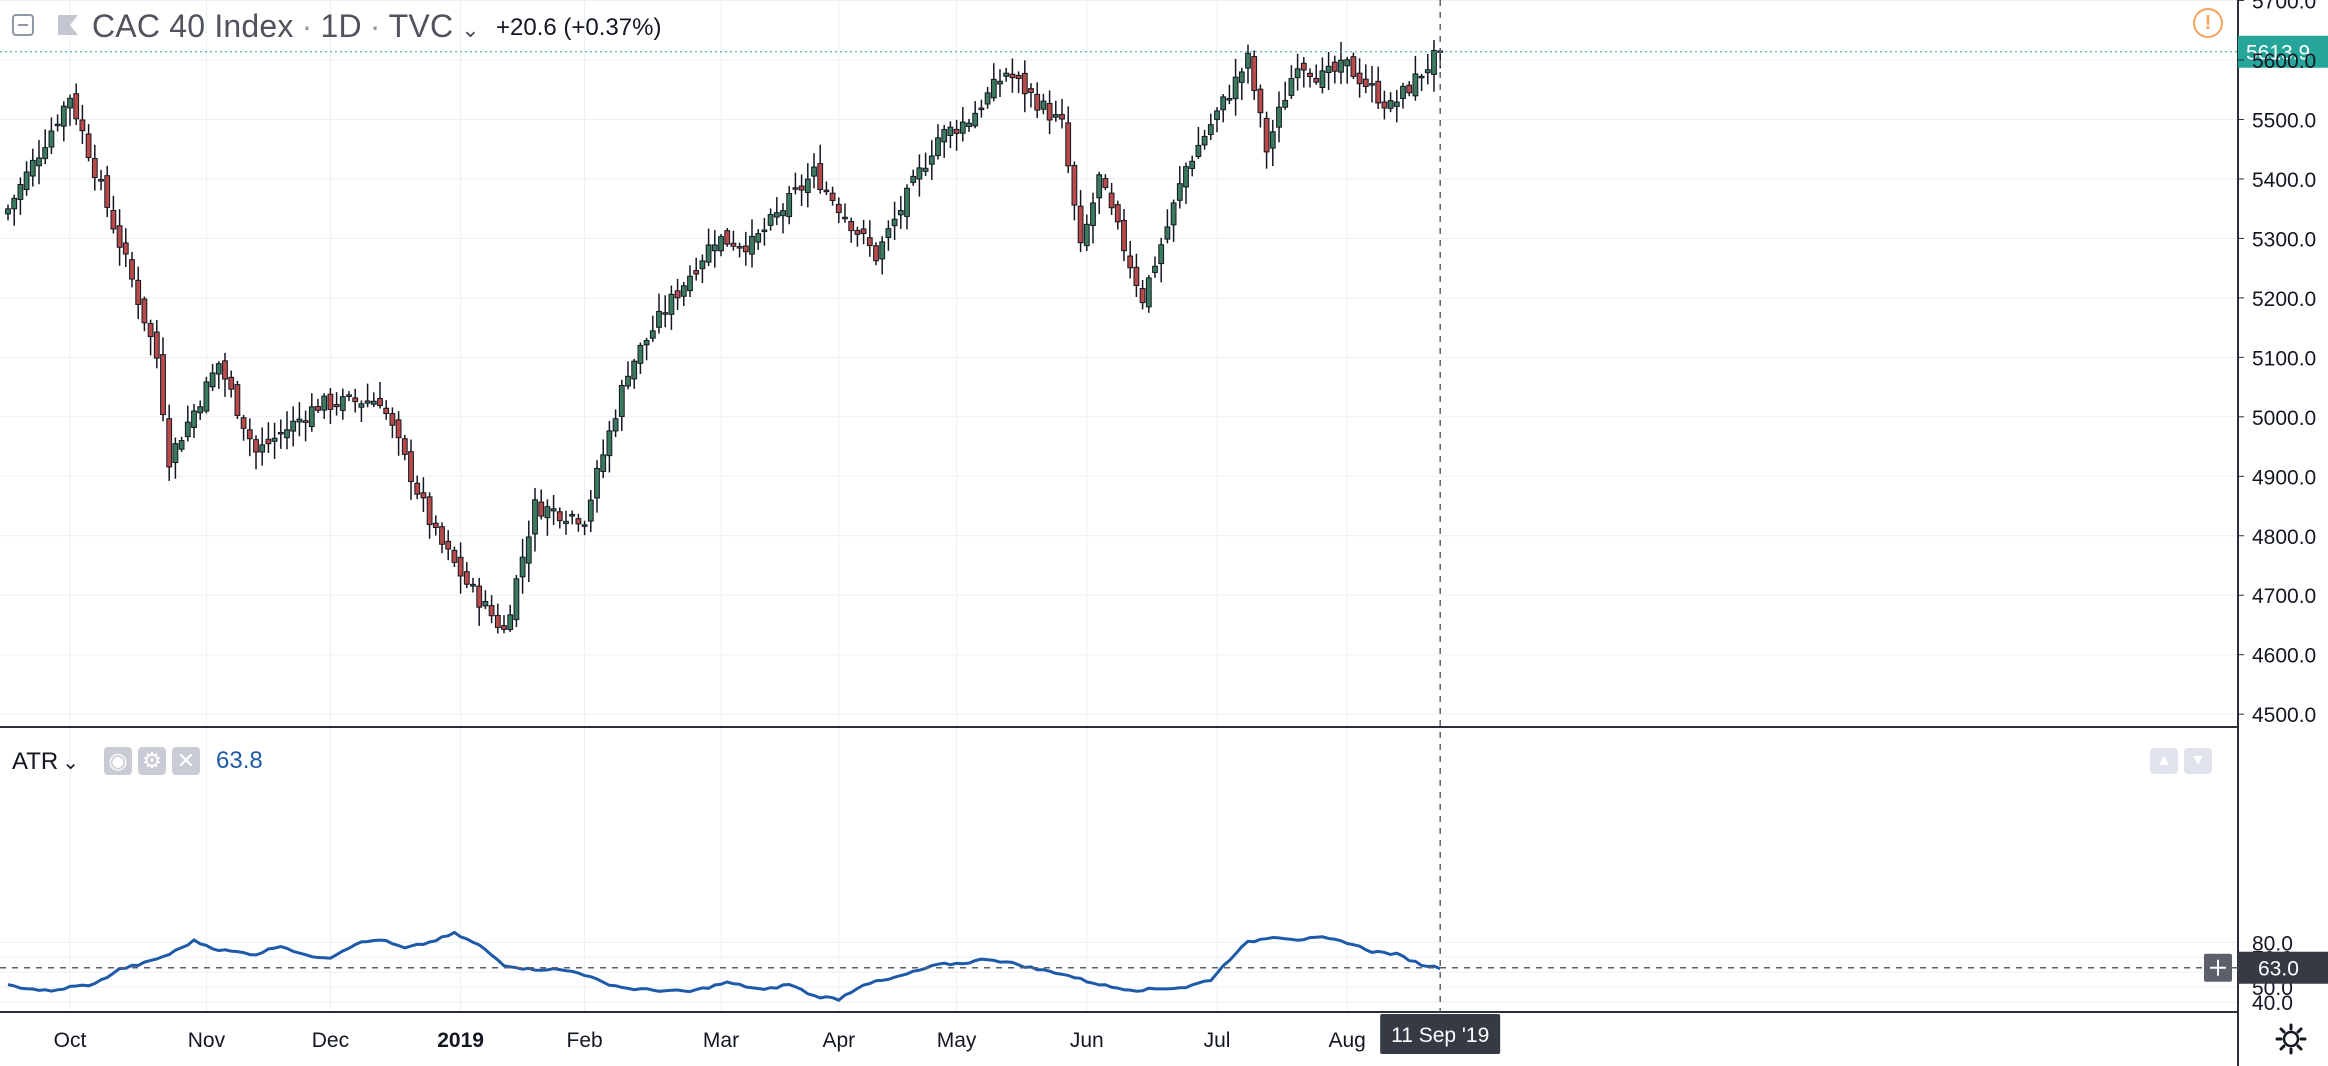  What do you see at coordinates (585, 1040) in the screenshot?
I see `time-axis-label: Feb` at bounding box center [585, 1040].